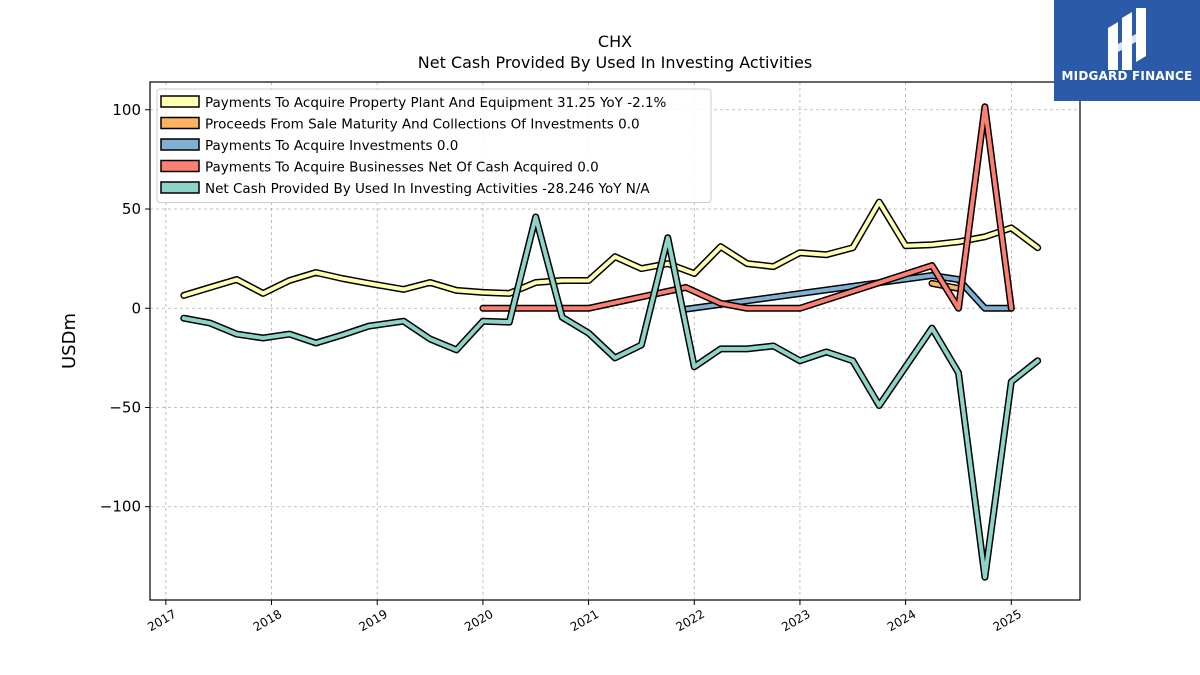 This screenshot has height=675, width=1200. I want to click on brand-name: MIDGARD FINANCE, so click(1127, 76).